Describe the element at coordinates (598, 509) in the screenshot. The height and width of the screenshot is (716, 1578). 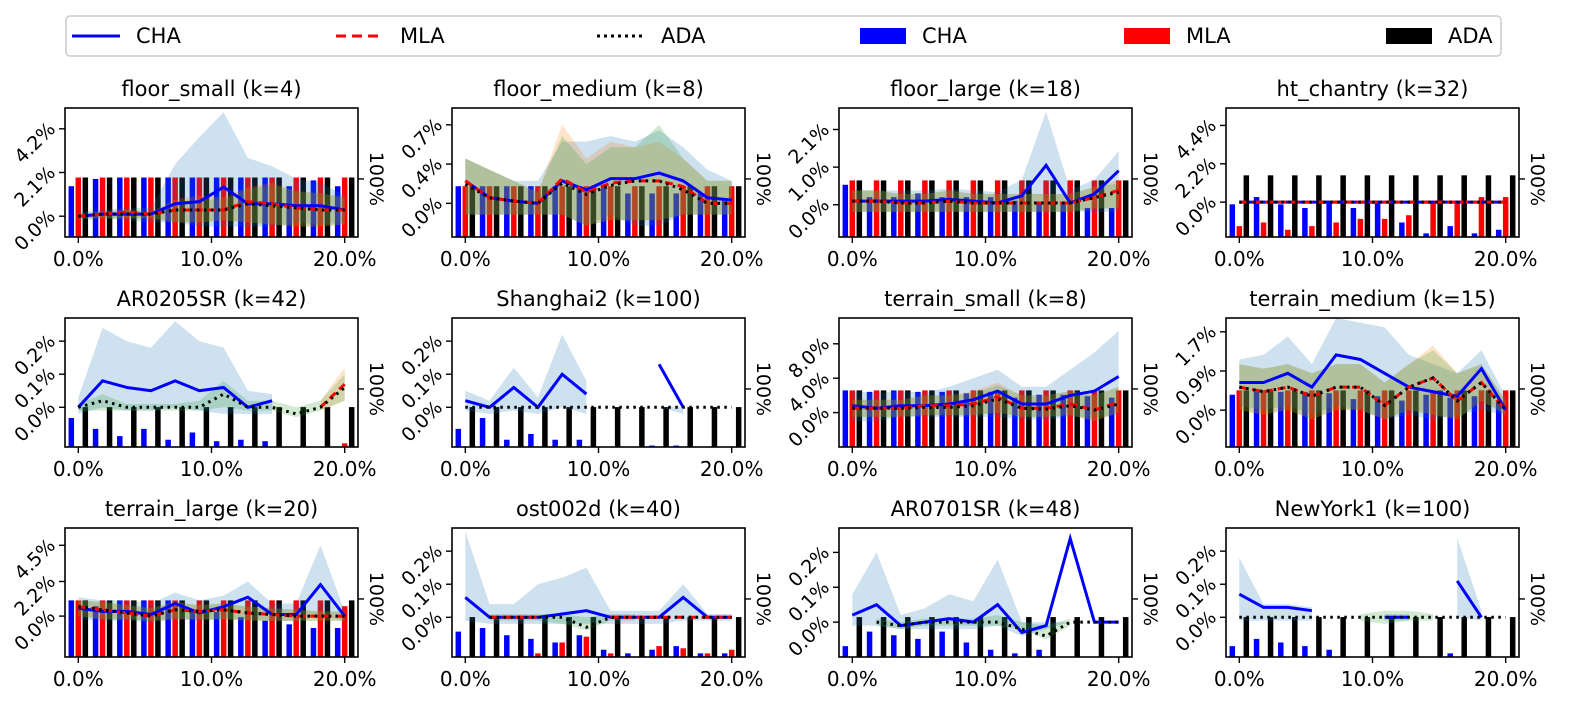
I see `panel-title: ost002d (k=40)` at that location.